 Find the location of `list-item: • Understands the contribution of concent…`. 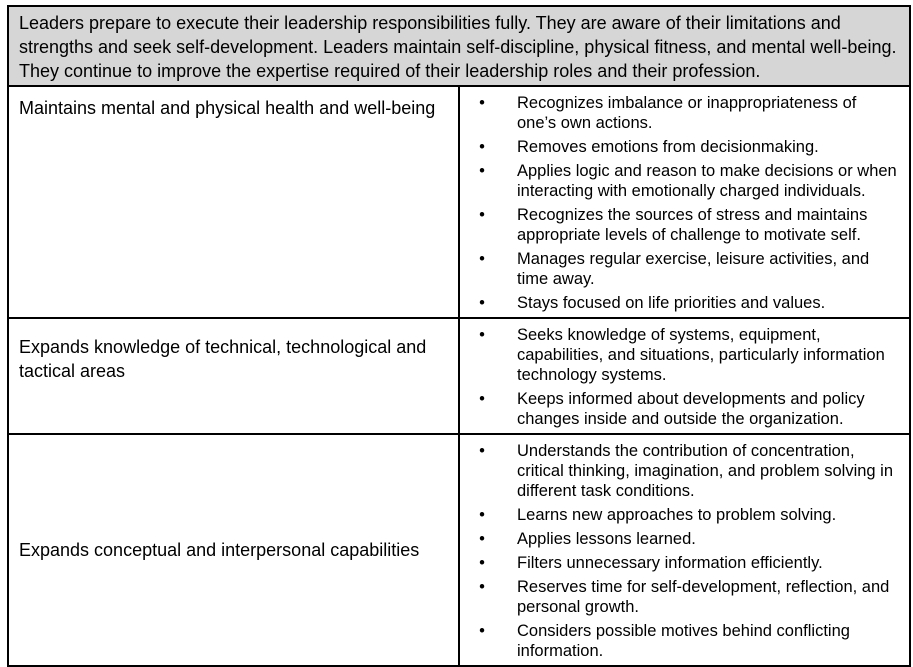

list-item: • Understands the contribution of concent… is located at coordinates (687, 471).